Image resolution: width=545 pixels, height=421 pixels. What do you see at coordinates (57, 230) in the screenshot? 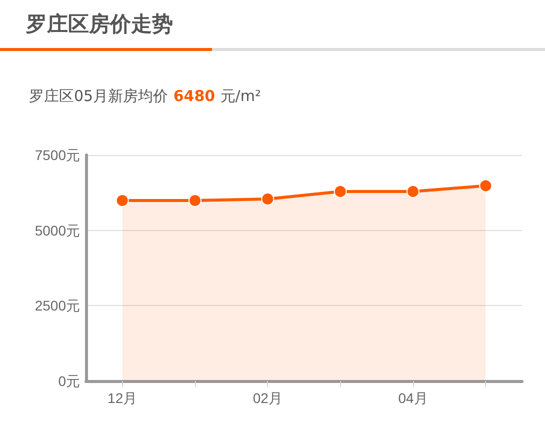
I see `y-tick-label: 5000元` at bounding box center [57, 230].